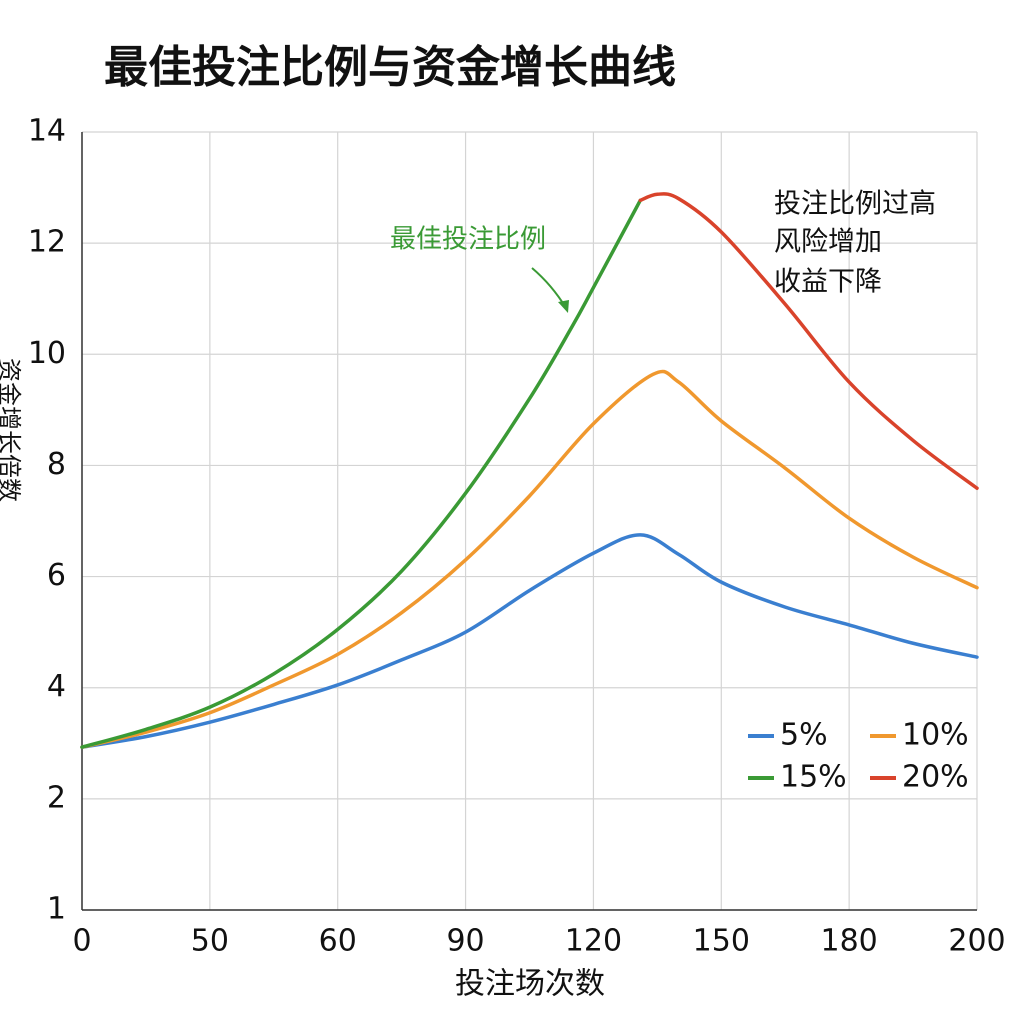 The height and width of the screenshot is (1024, 1024). Describe the element at coordinates (976, 941) in the screenshot. I see `x-tick-label: 200` at that location.